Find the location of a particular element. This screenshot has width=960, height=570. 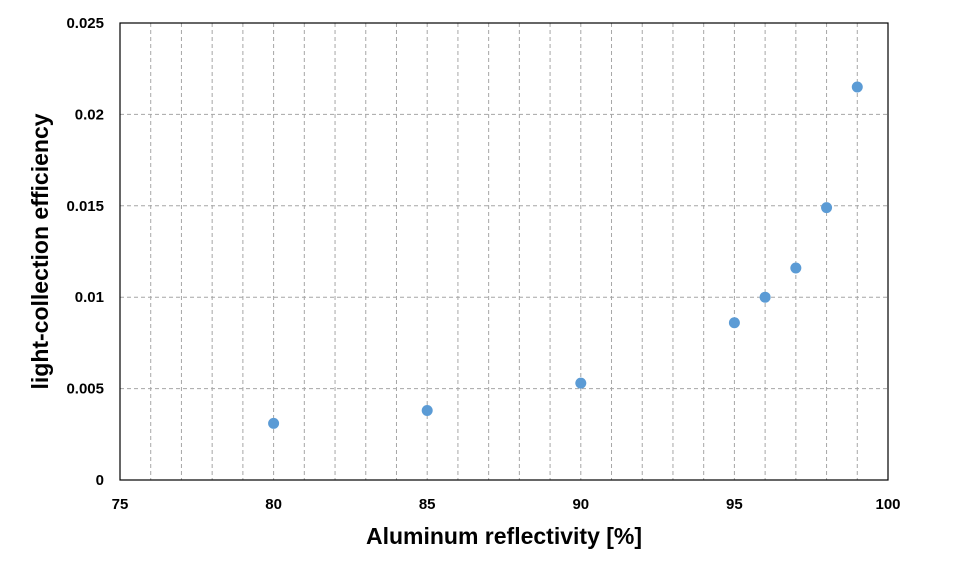

y-tick-label: 0 is located at coordinates (100, 480).